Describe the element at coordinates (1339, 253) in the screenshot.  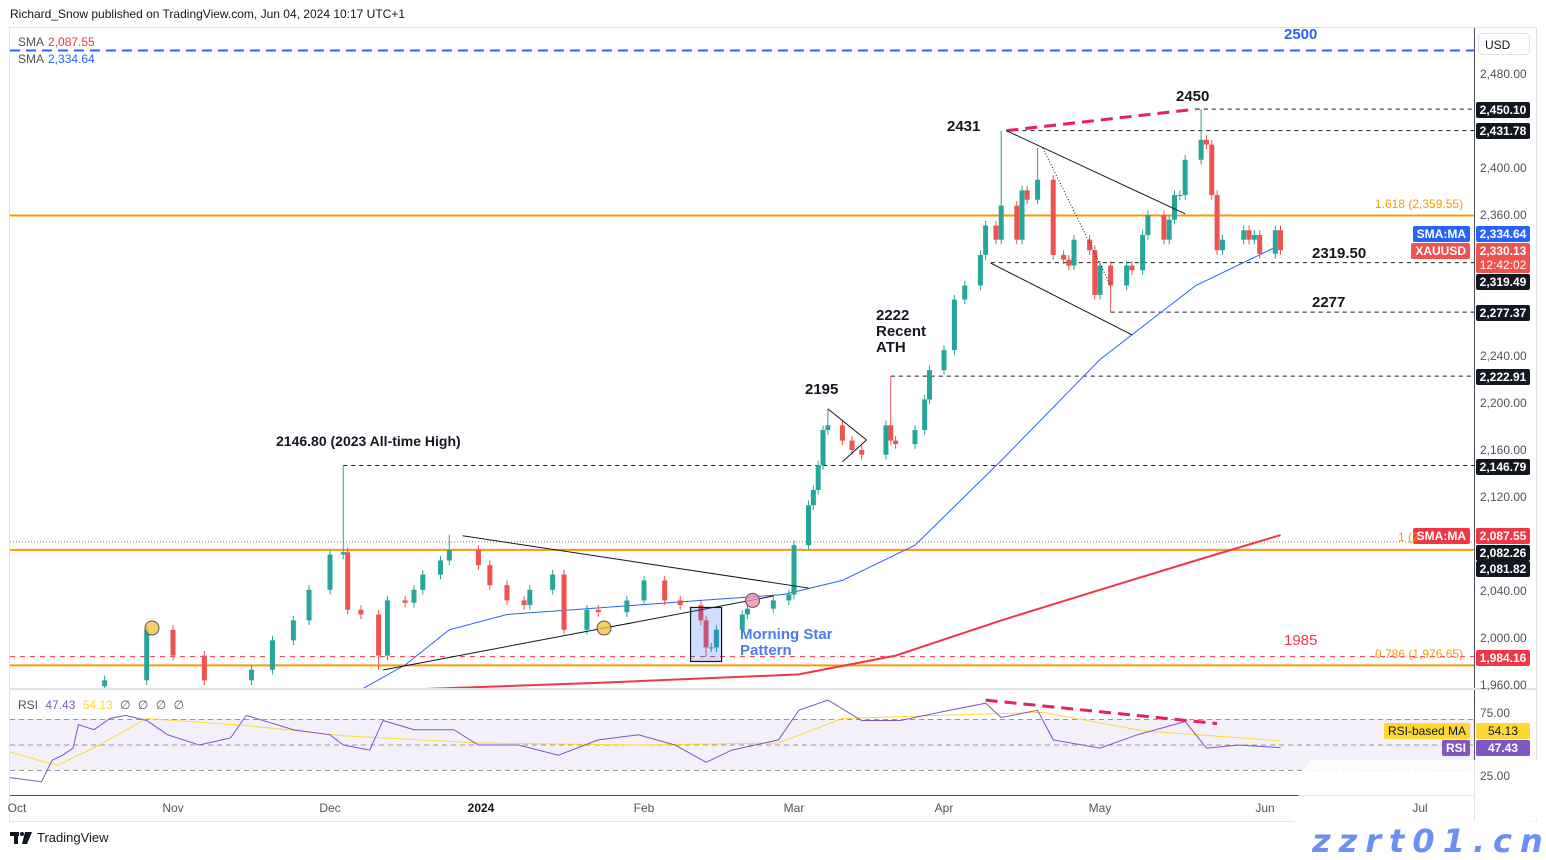
I see `label-2319: 2319.50` at that location.